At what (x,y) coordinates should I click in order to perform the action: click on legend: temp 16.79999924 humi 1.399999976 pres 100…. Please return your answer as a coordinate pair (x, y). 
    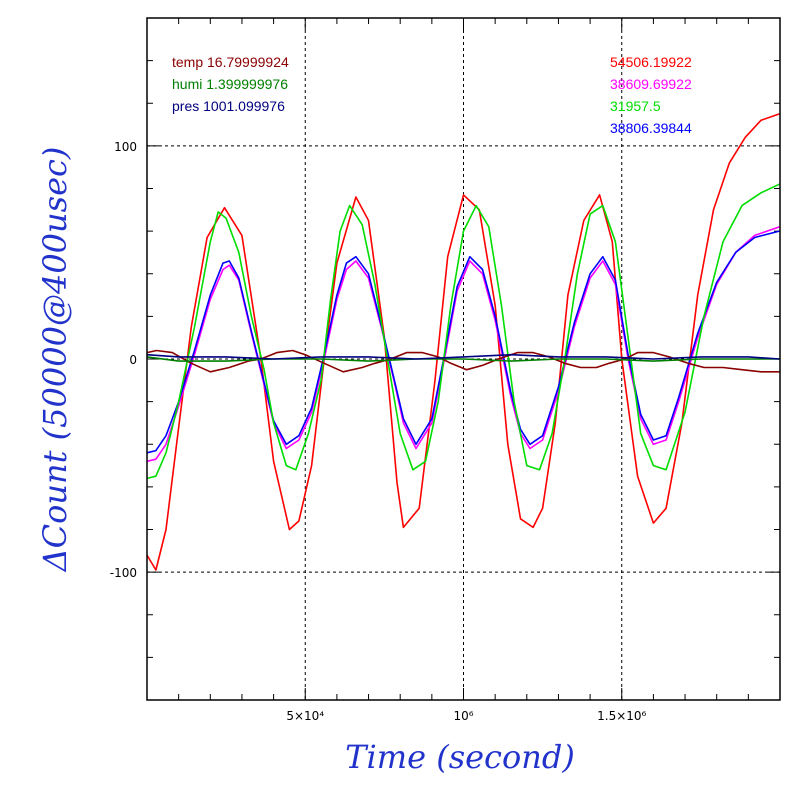
    Looking at the image, I should click on (432, 95).